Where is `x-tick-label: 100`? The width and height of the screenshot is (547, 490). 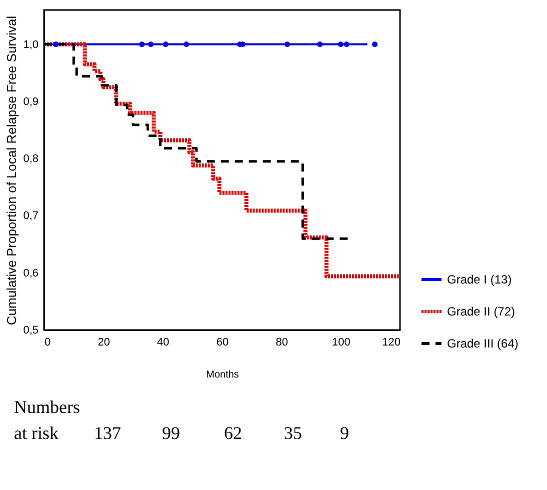 x-tick-label: 100 is located at coordinates (341, 342).